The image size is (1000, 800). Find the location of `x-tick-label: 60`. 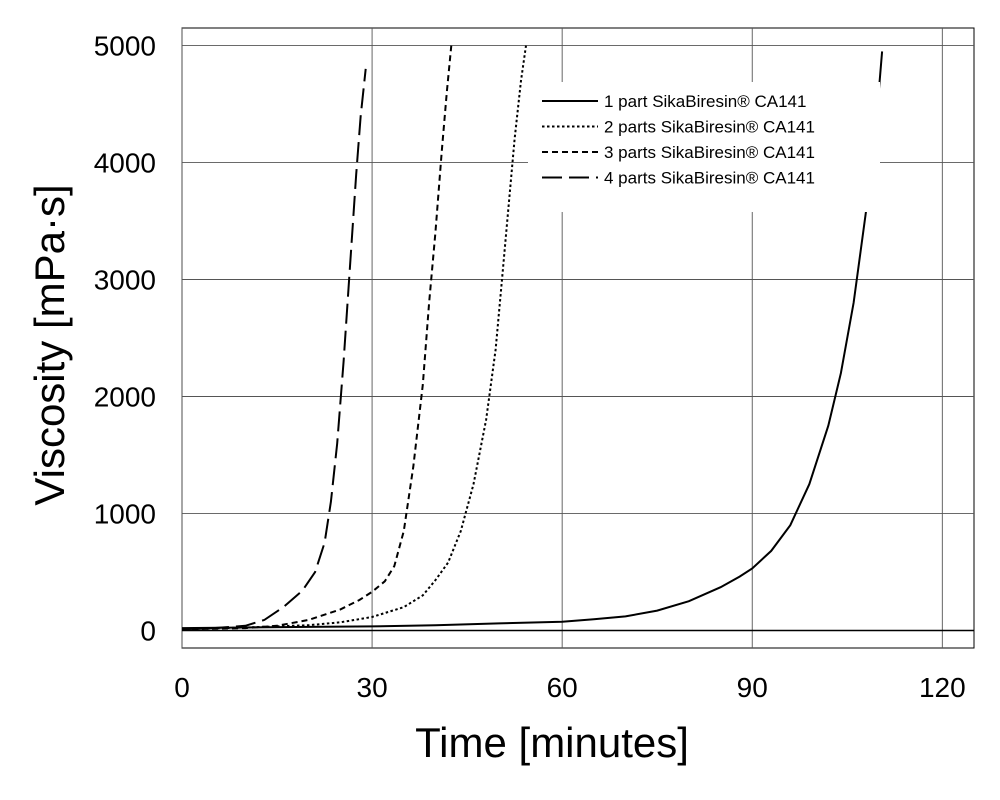

x-tick-label: 60 is located at coordinates (562, 687).